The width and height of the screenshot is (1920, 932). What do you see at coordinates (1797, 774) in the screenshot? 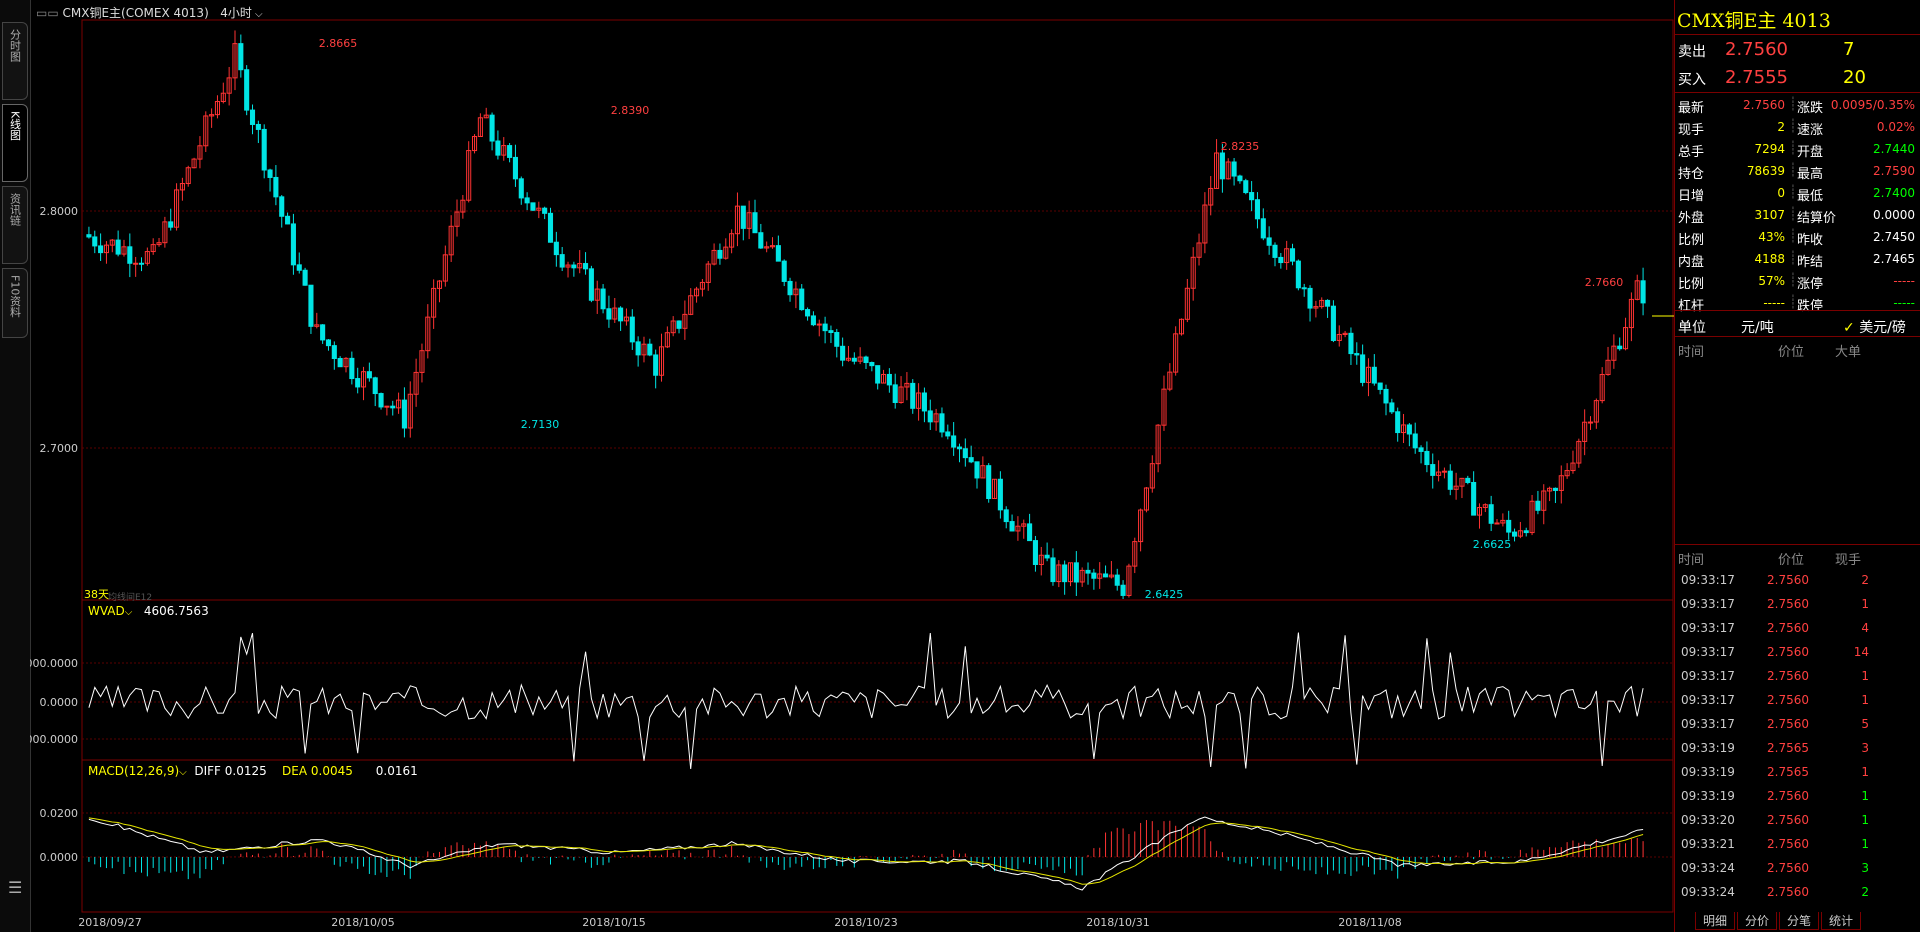
I see `trade-row: 09:33:19 2.7565 1` at bounding box center [1797, 774].